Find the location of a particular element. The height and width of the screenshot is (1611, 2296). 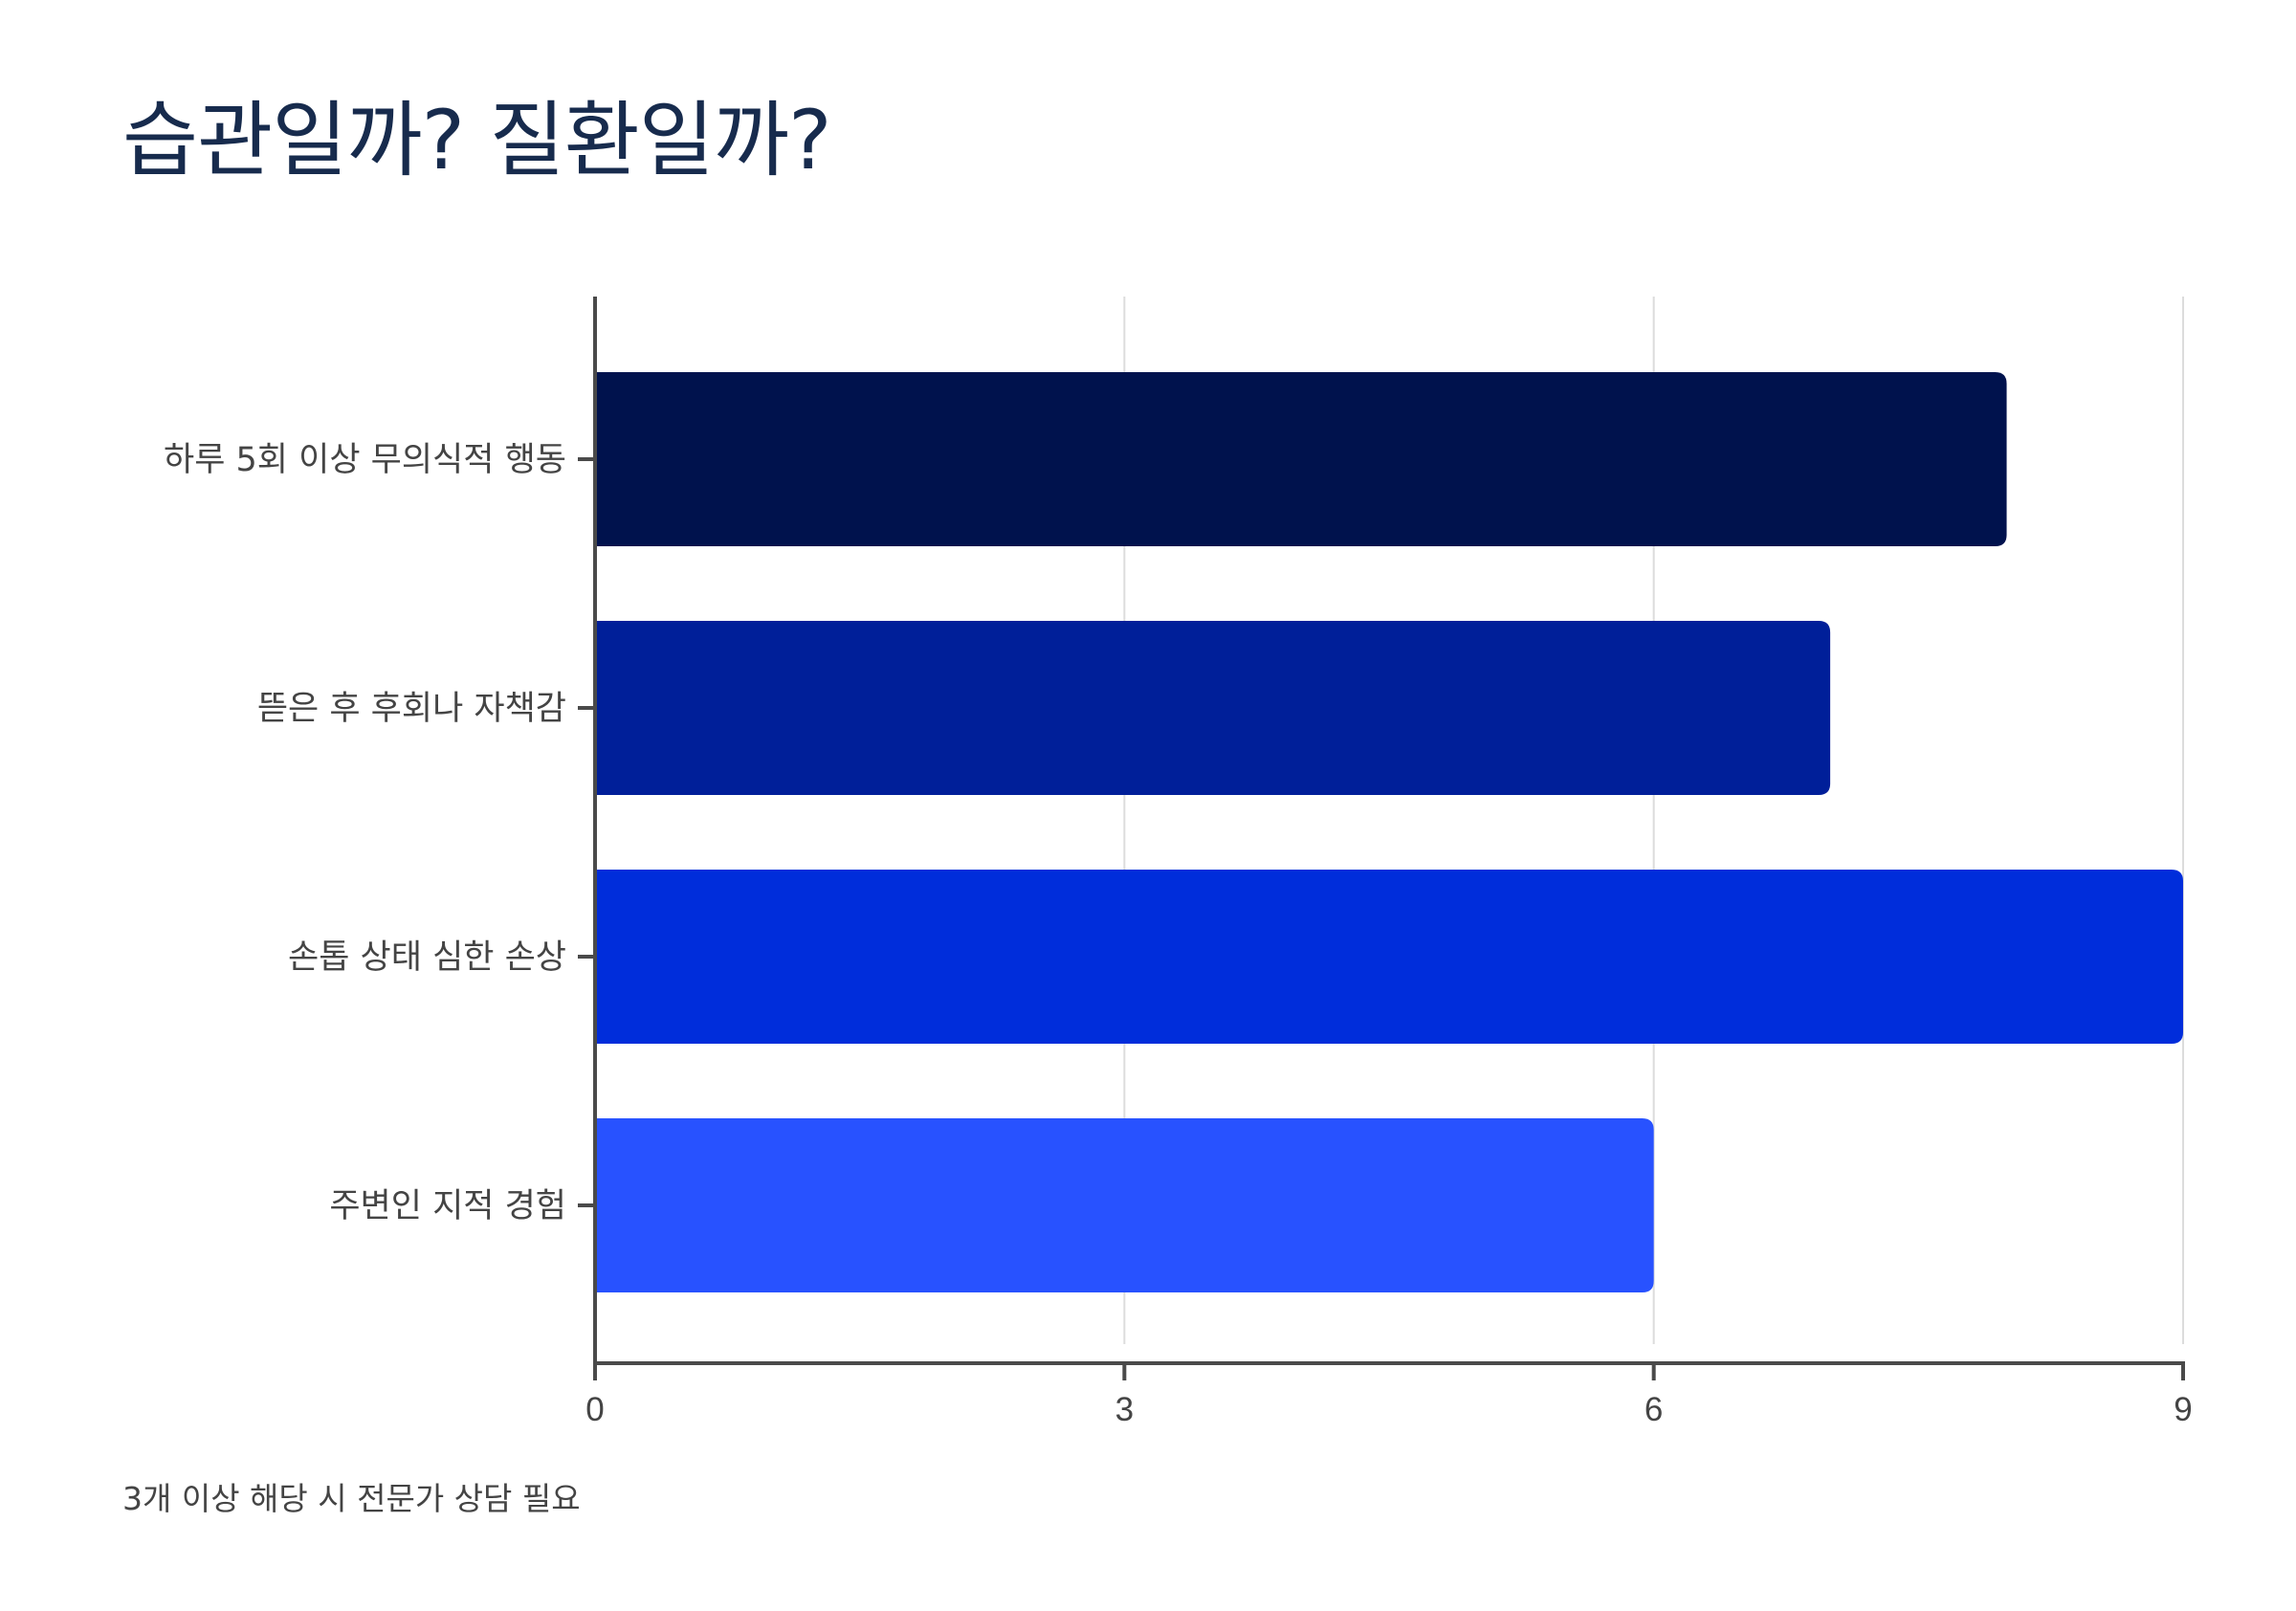

x-tick-label-0: 0 is located at coordinates (594, 1409).